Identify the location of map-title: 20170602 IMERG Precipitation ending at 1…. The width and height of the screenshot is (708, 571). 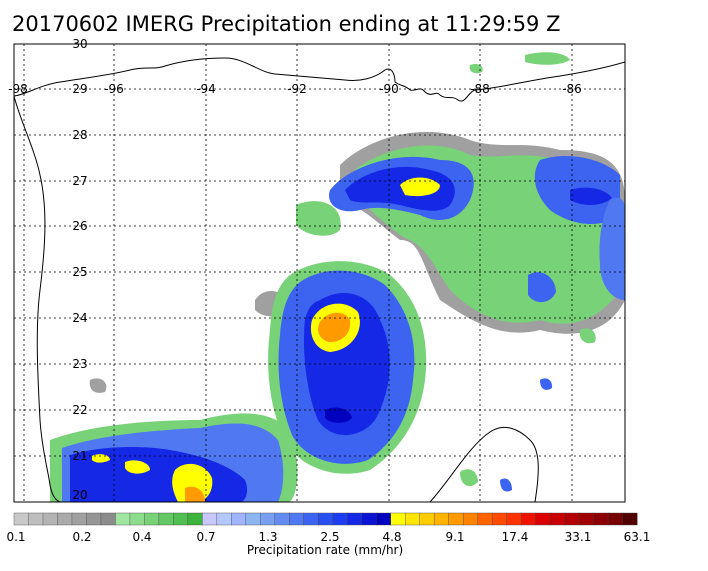
(286, 24).